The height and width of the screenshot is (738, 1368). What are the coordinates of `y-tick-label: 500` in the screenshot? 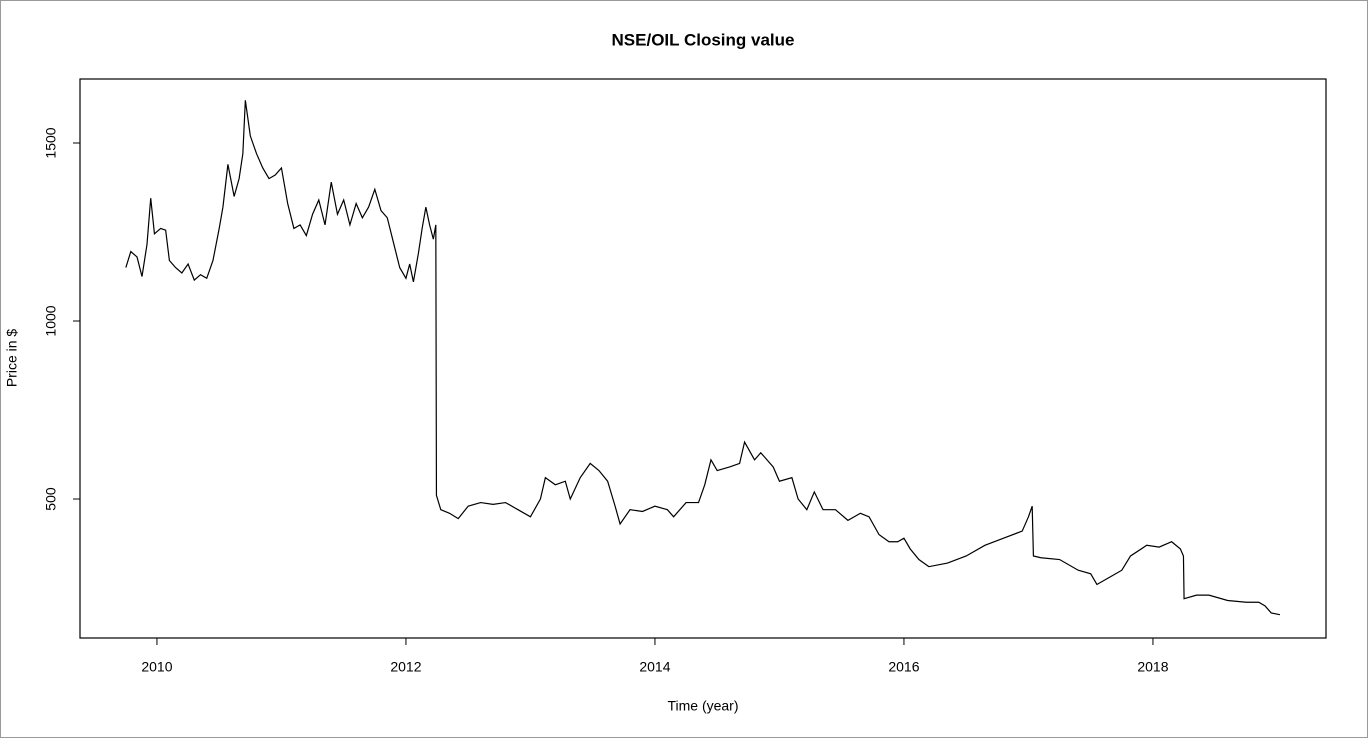 It's located at (51, 499).